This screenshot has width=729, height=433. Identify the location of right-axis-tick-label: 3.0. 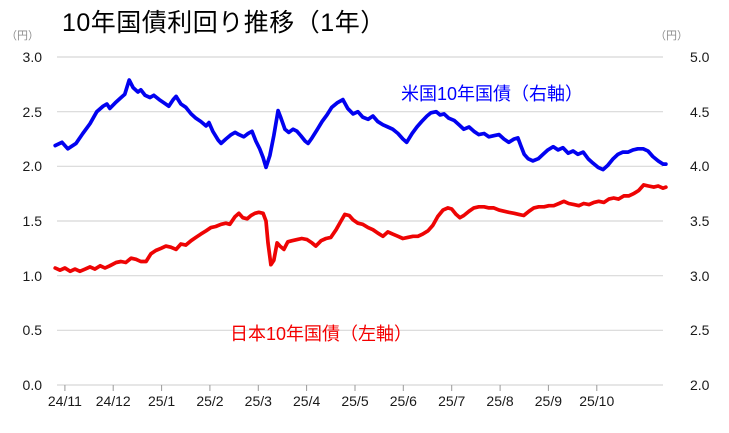
(700, 275).